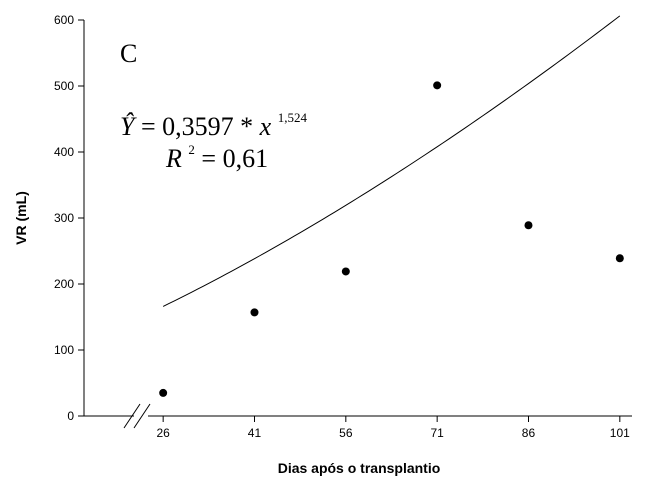  What do you see at coordinates (128, 53) in the screenshot?
I see `panel-label: C` at bounding box center [128, 53].